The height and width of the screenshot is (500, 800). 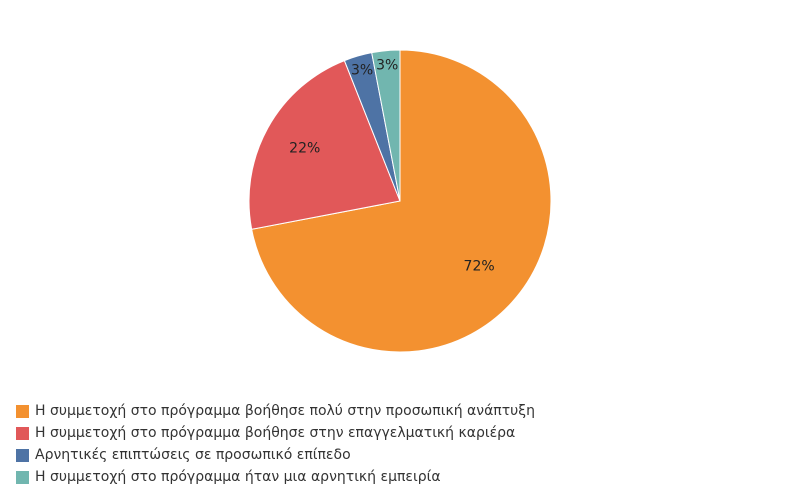 What do you see at coordinates (479, 266) in the screenshot?
I see `data-label-personal-development: 72%` at bounding box center [479, 266].